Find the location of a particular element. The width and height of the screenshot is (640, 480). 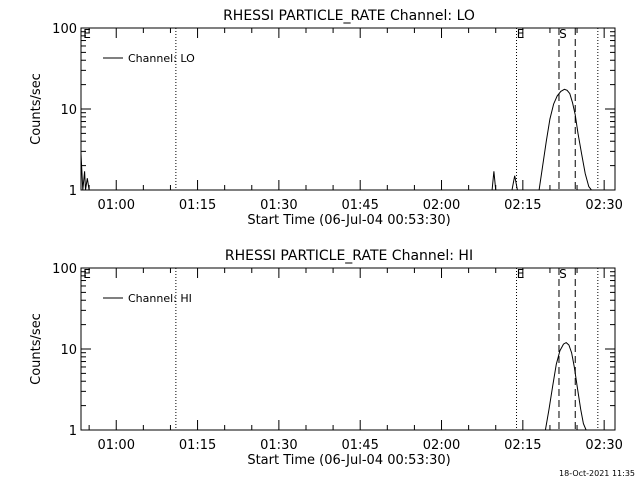

legend-label: Channel: LO is located at coordinates (161, 58).